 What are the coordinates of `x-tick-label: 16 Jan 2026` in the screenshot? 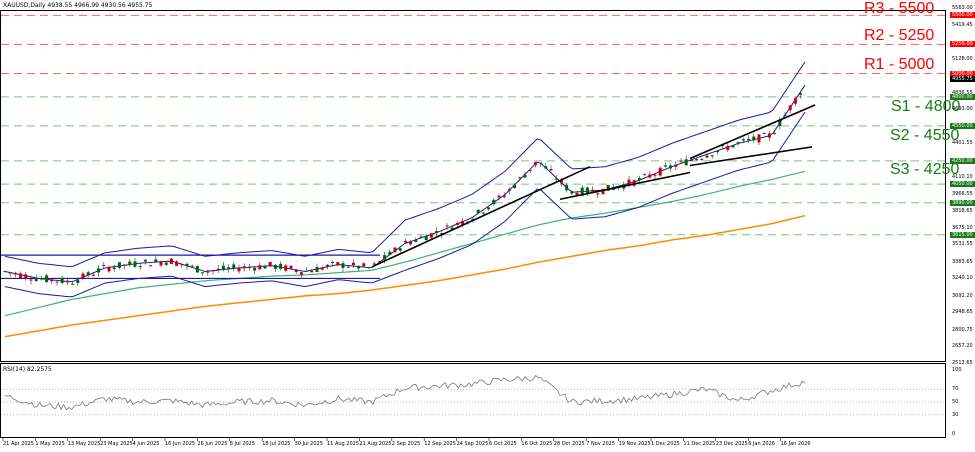 It's located at (795, 444).